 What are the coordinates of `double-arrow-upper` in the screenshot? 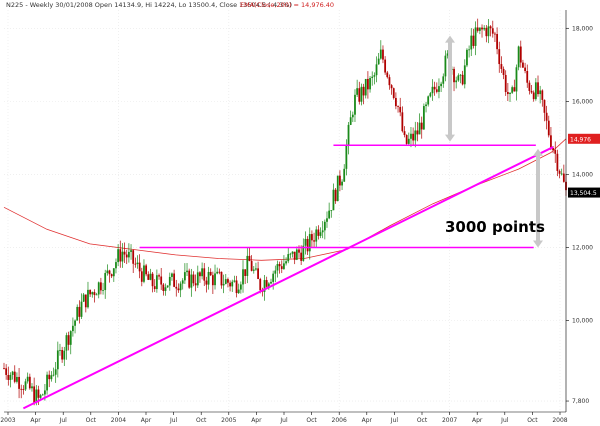 It's located at (450, 88).